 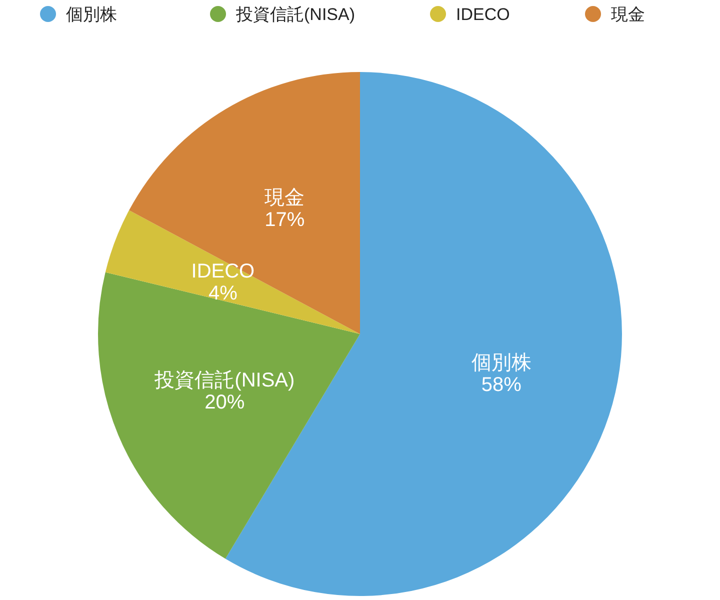 I want to click on data-label: 58%, so click(x=501, y=385).